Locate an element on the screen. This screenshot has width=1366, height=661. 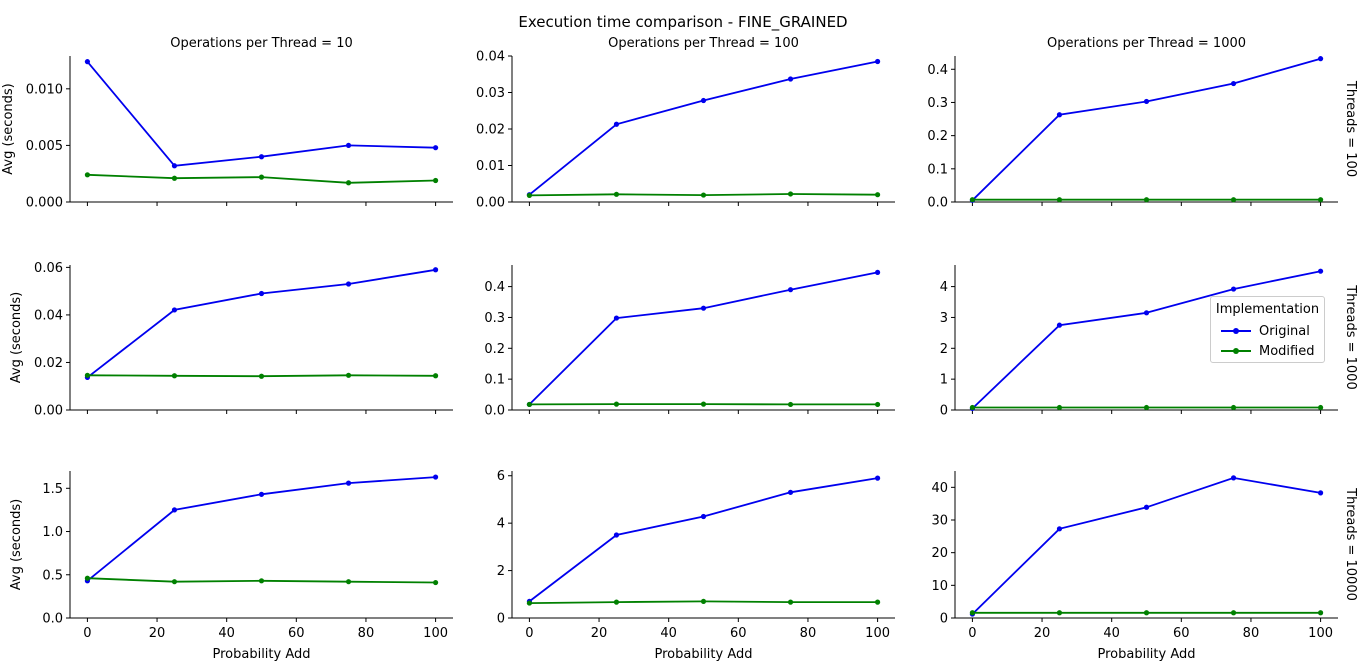
row-title: Threads = 10000 is located at coordinates (1350, 544).